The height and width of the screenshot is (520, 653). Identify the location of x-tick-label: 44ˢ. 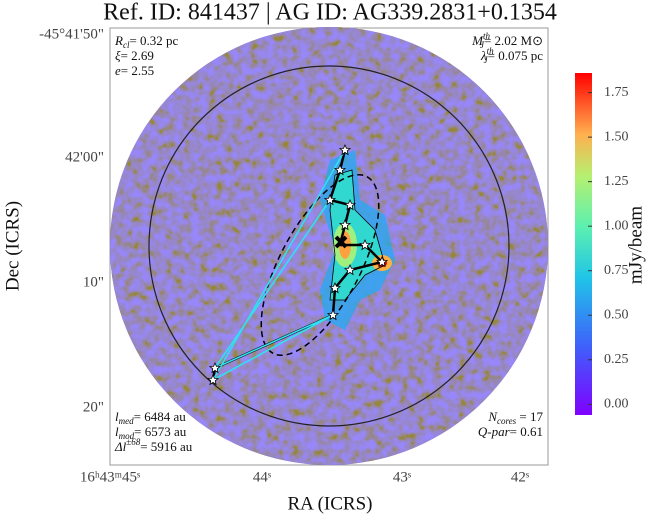
(262, 477).